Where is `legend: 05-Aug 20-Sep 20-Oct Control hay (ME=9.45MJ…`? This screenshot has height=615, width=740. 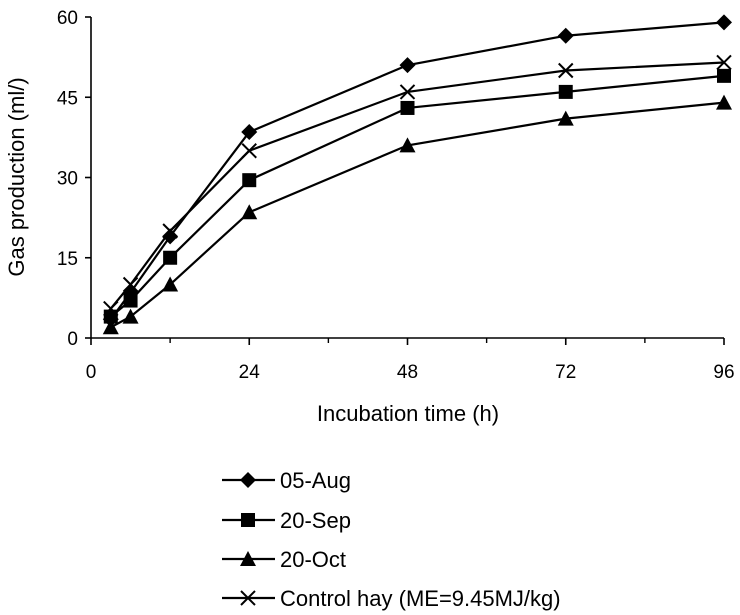
legend: 05-Aug 20-Sep 20-Oct Control hay (ME=9.45MJ… is located at coordinates (391, 539).